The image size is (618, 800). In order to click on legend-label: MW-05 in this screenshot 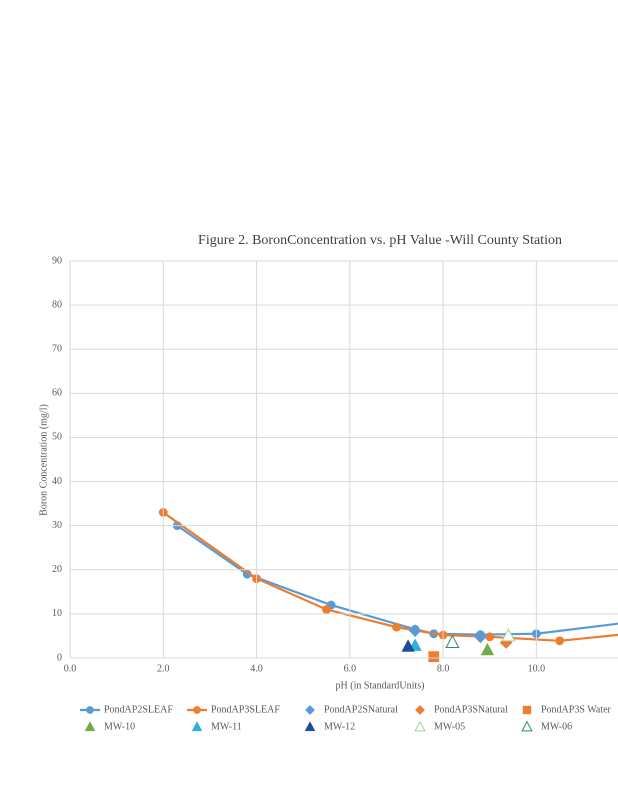, I will do `click(449, 726)`.